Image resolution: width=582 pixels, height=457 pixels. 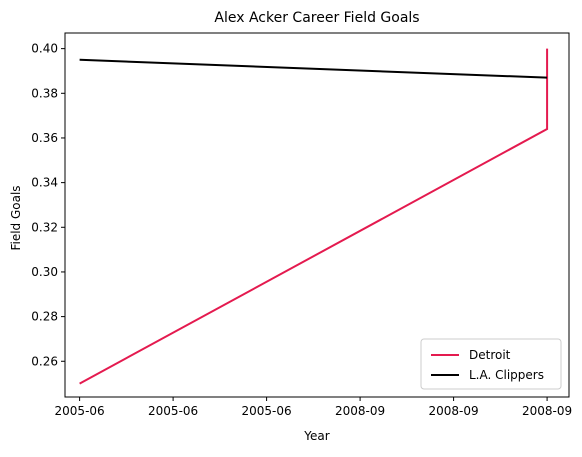 What do you see at coordinates (506, 375) in the screenshot?
I see `legend-label-1: L.A. Clippers` at bounding box center [506, 375].